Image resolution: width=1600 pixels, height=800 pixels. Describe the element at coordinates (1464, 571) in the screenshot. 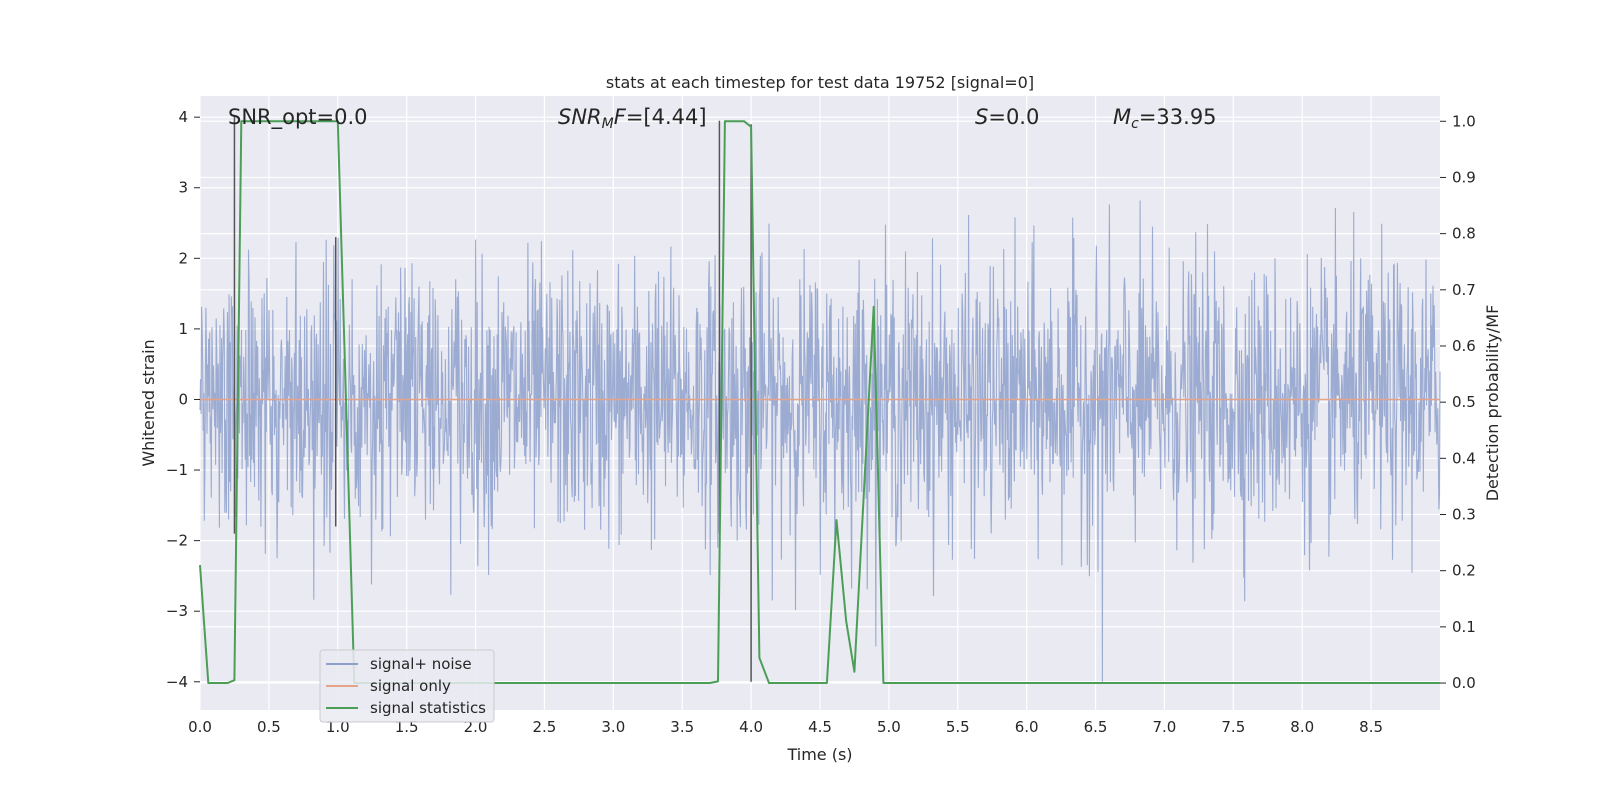

I see `y-tick-label-right: 0.2` at that location.